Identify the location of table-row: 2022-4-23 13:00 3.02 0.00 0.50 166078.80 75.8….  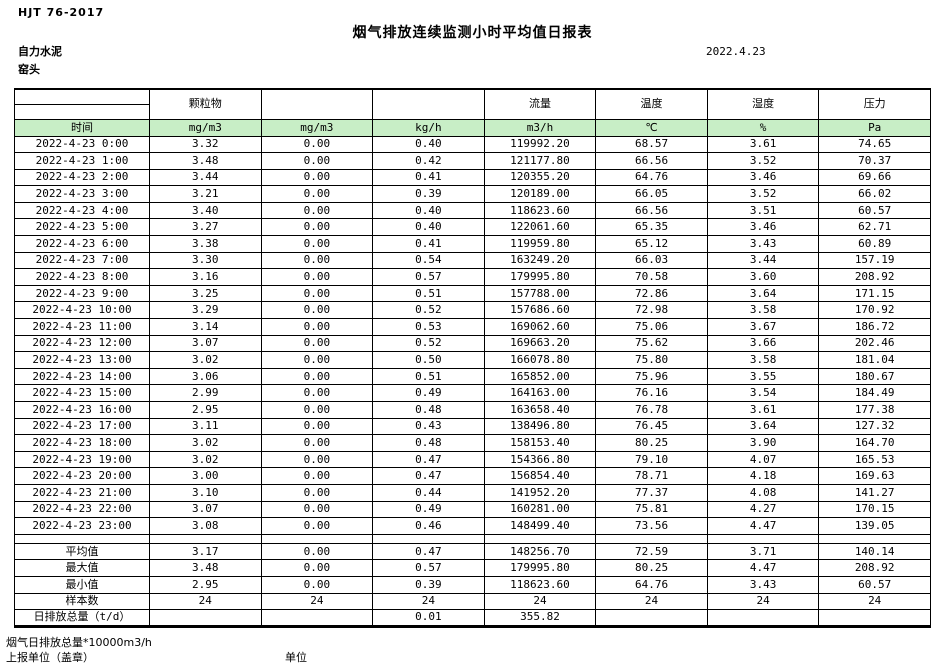
(472, 360).